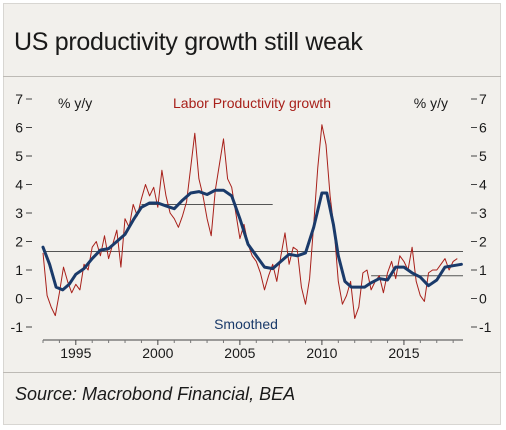 This screenshot has width=506, height=430. I want to click on page-title: US productivity growth still weak, so click(188, 42).